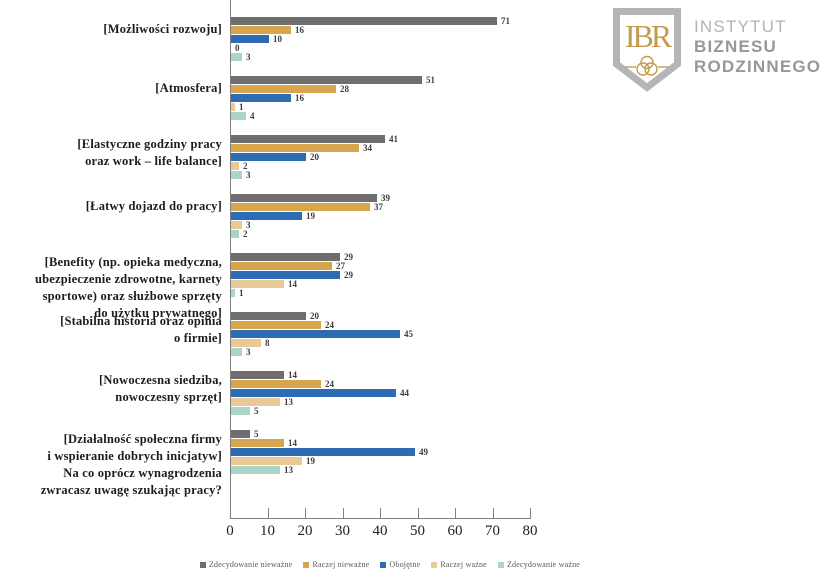  I want to click on legend-label: Obojętne, so click(405, 564).